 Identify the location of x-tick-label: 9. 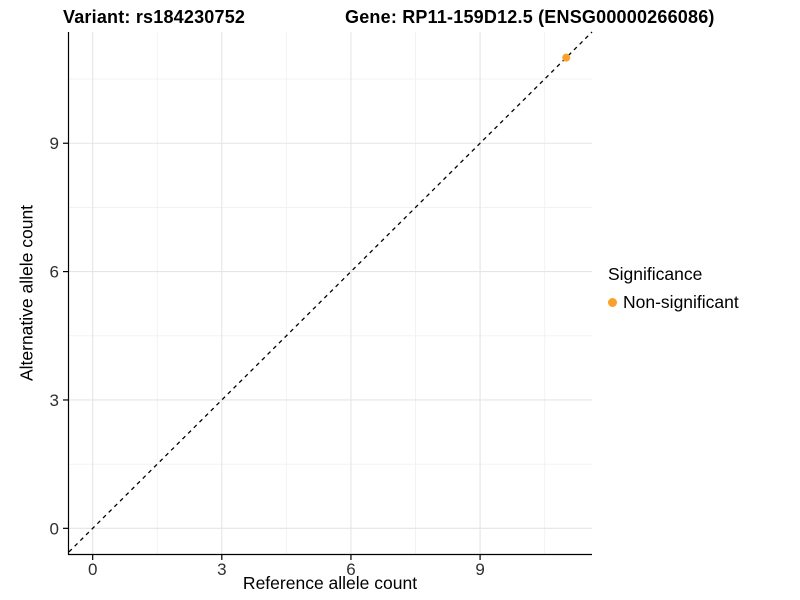
(479, 569).